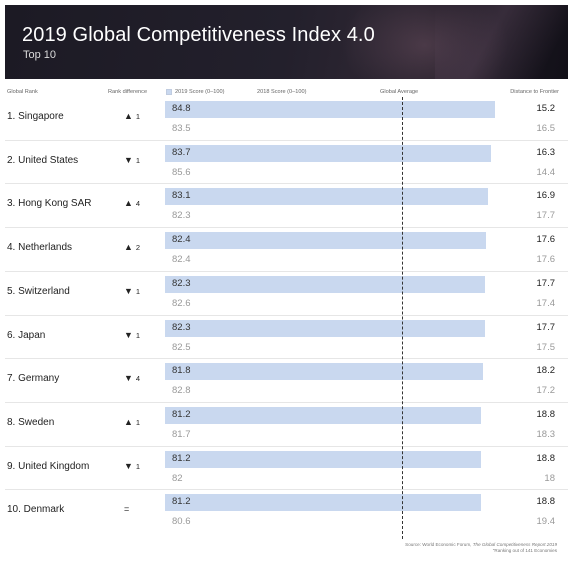 The height and width of the screenshot is (562, 573). Describe the element at coordinates (181, 152) in the screenshot. I see `score-2019-value: 83.7` at that location.